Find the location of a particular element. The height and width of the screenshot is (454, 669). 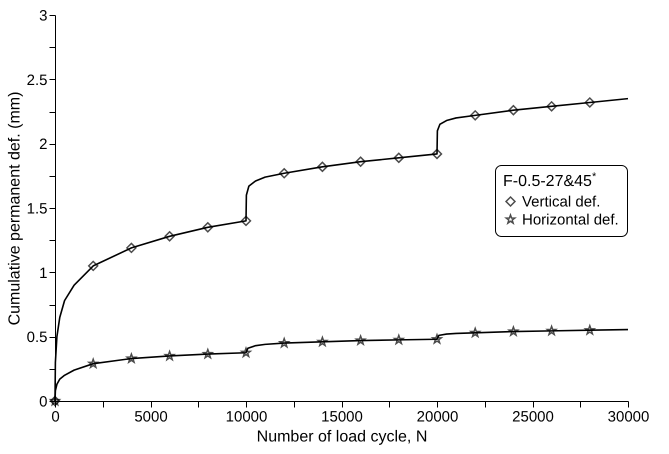

legend-label: Horizontal def. is located at coordinates (570, 220).